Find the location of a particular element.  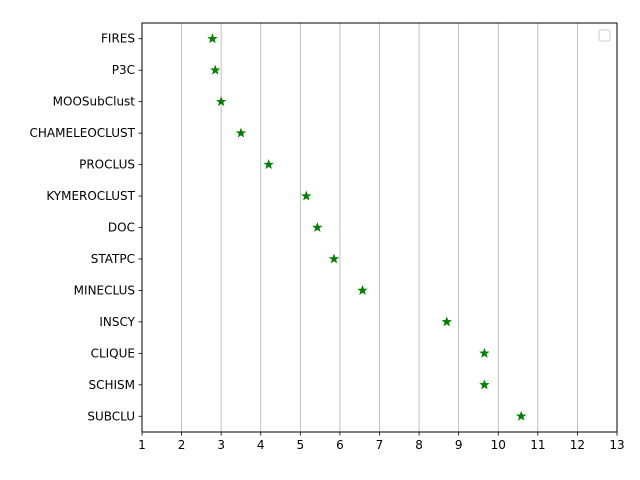

y-tick-label: KYMEROCLUST is located at coordinates (90, 196).